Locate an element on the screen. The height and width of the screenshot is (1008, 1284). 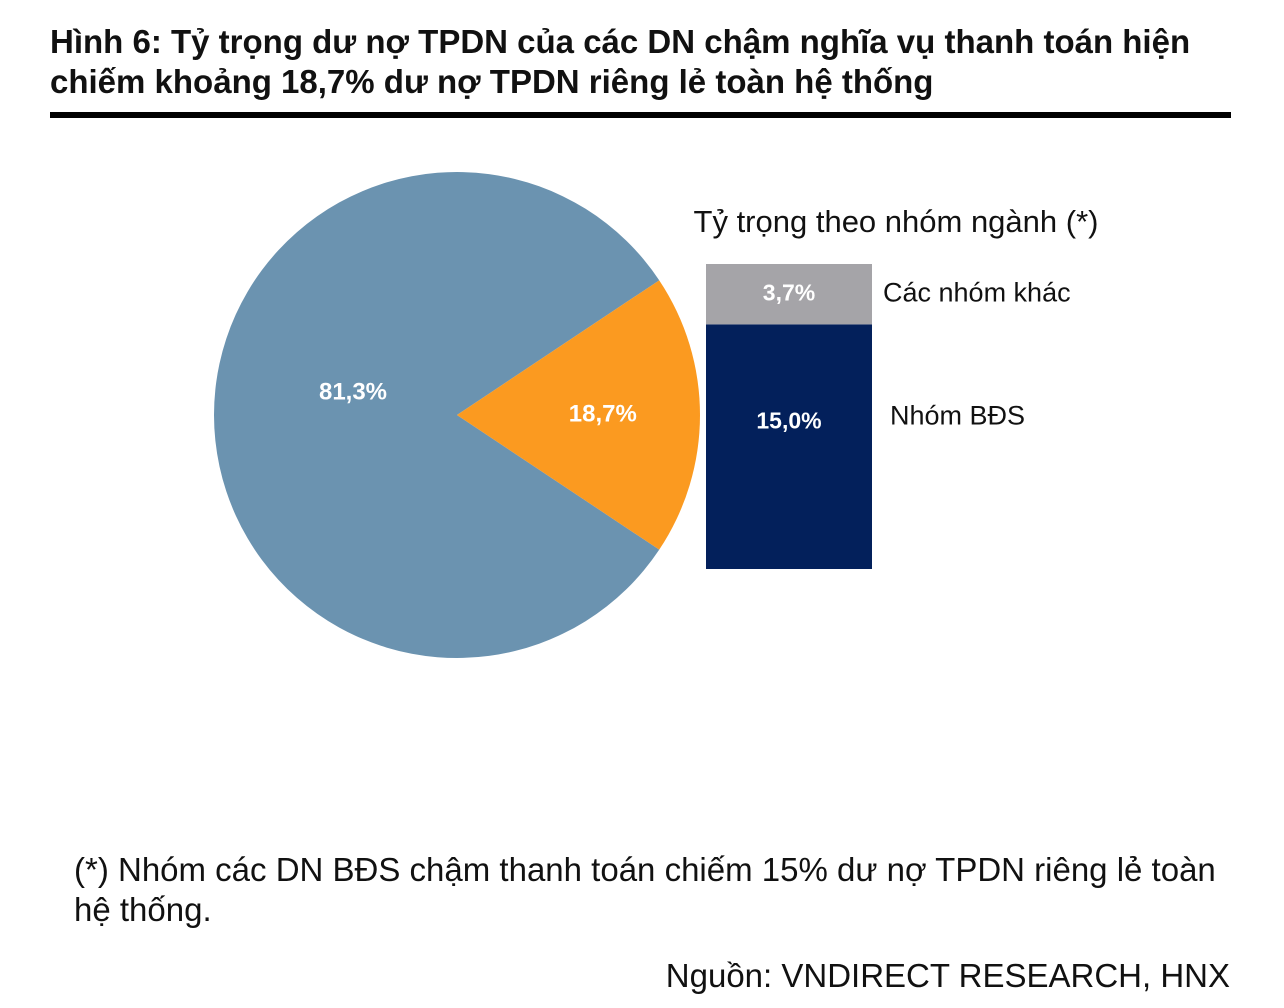
bar-category-other: Các nhóm khác is located at coordinates (977, 292).